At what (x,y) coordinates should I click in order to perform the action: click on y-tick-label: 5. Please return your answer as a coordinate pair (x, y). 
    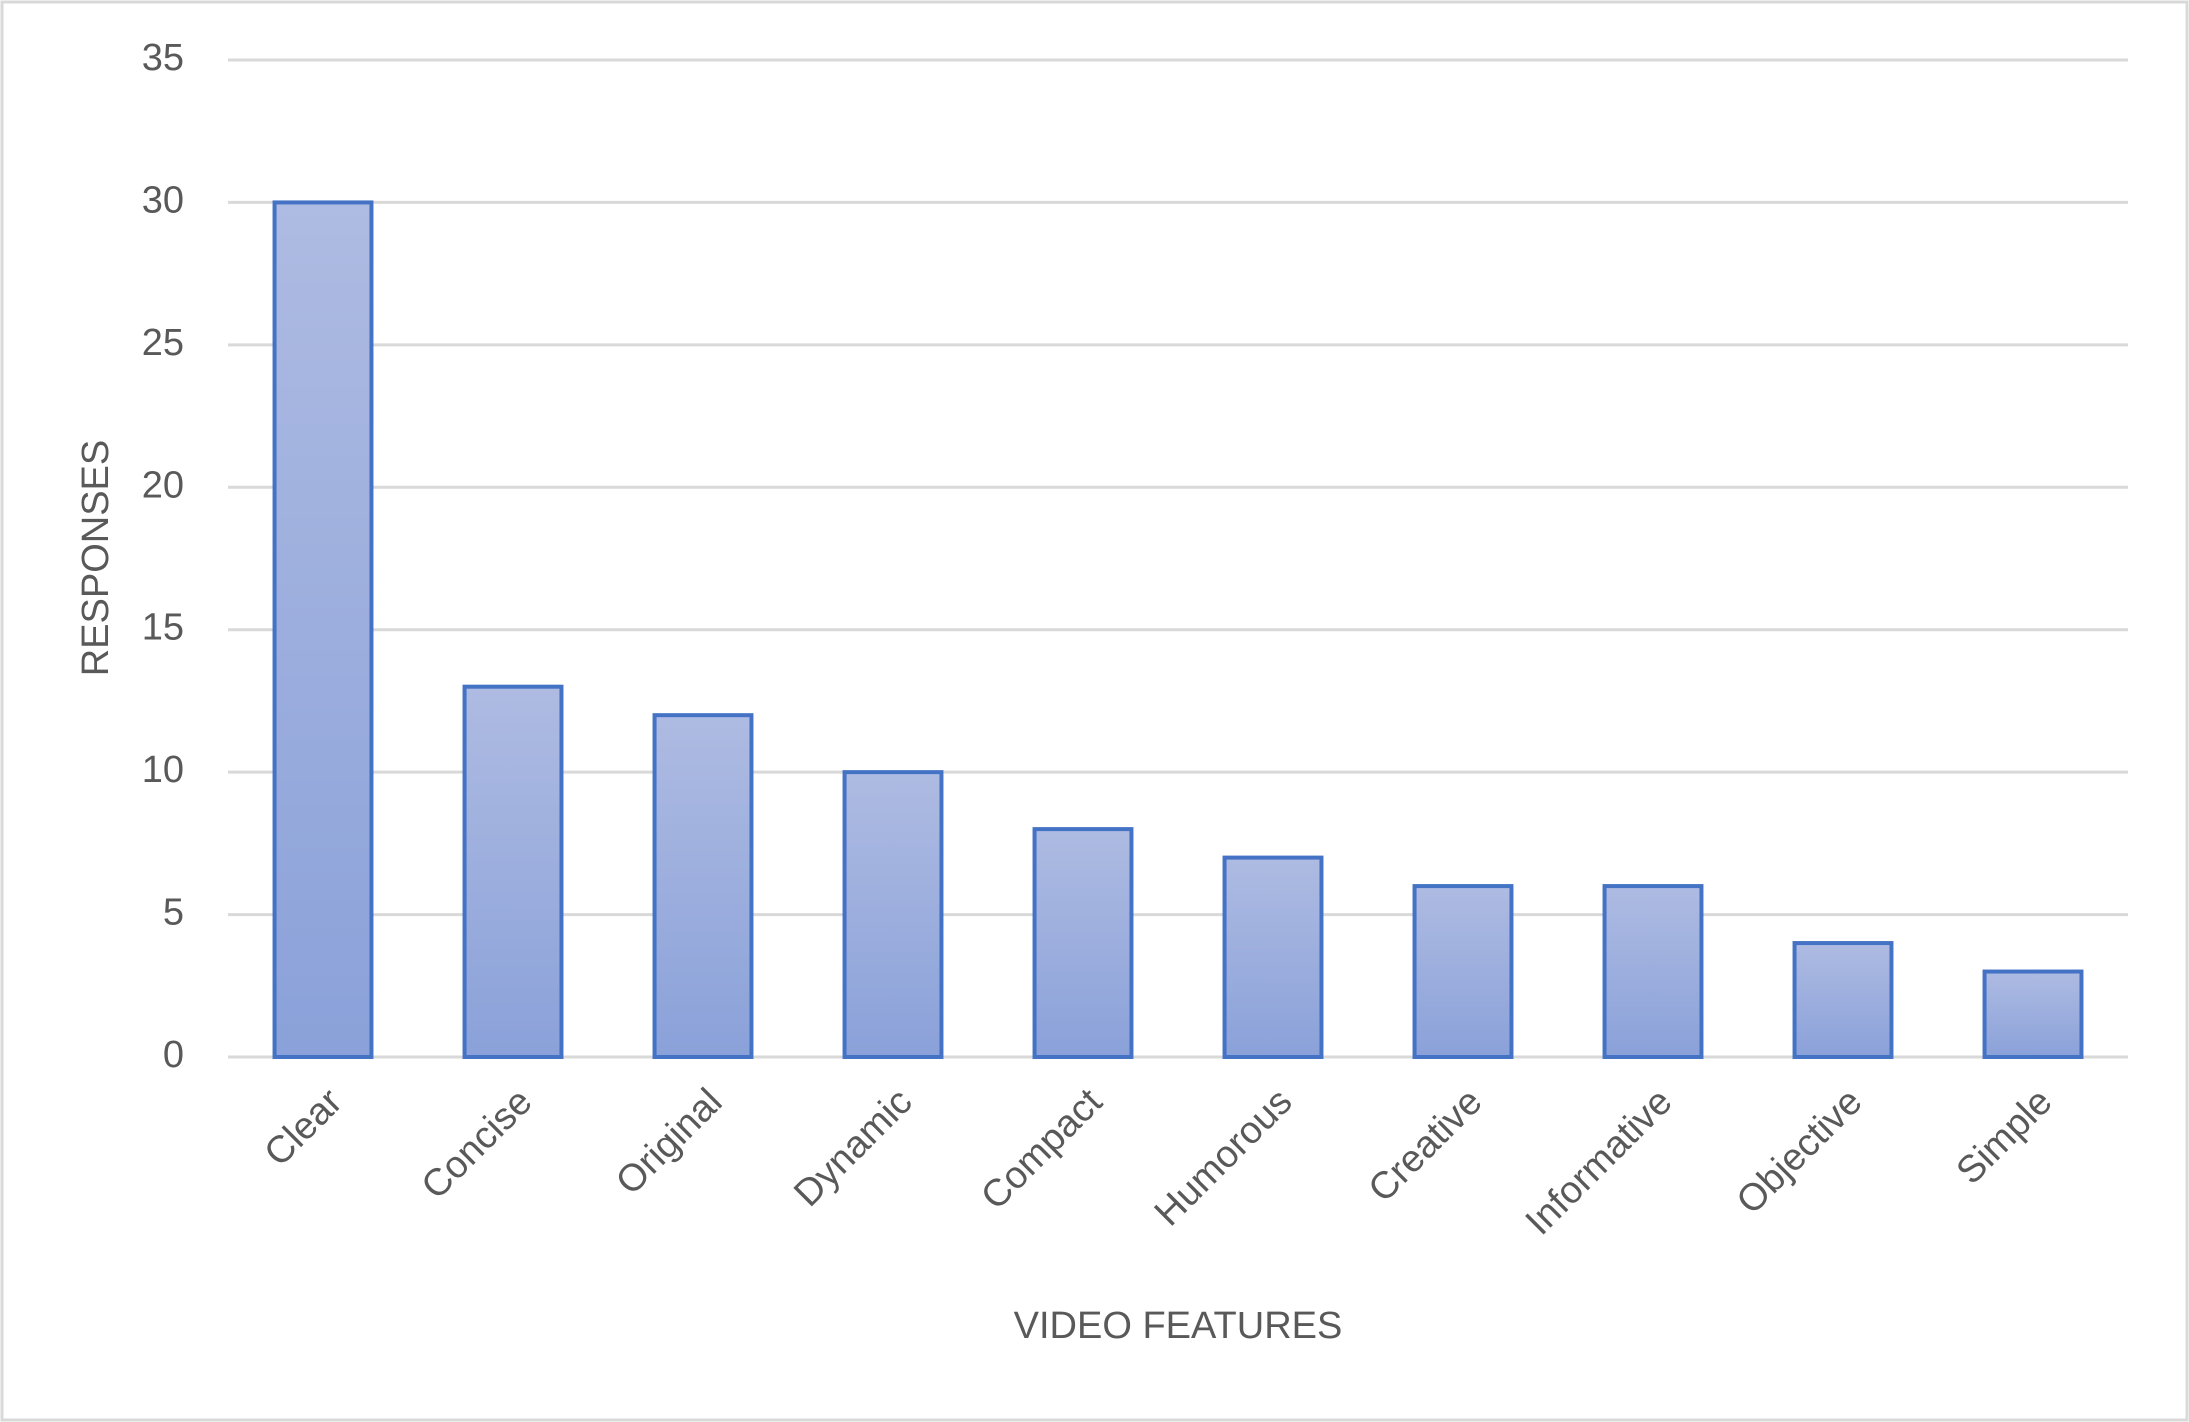
    Looking at the image, I should click on (173, 913).